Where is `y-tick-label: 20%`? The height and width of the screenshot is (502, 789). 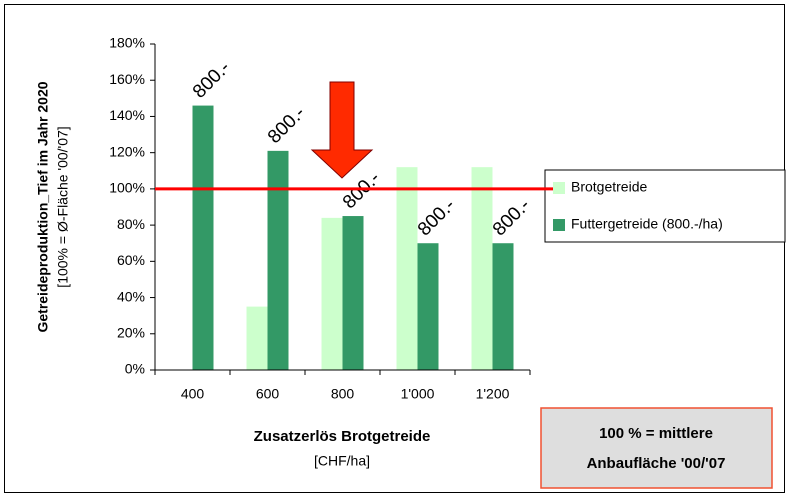 y-tick-label: 20% is located at coordinates (131, 332).